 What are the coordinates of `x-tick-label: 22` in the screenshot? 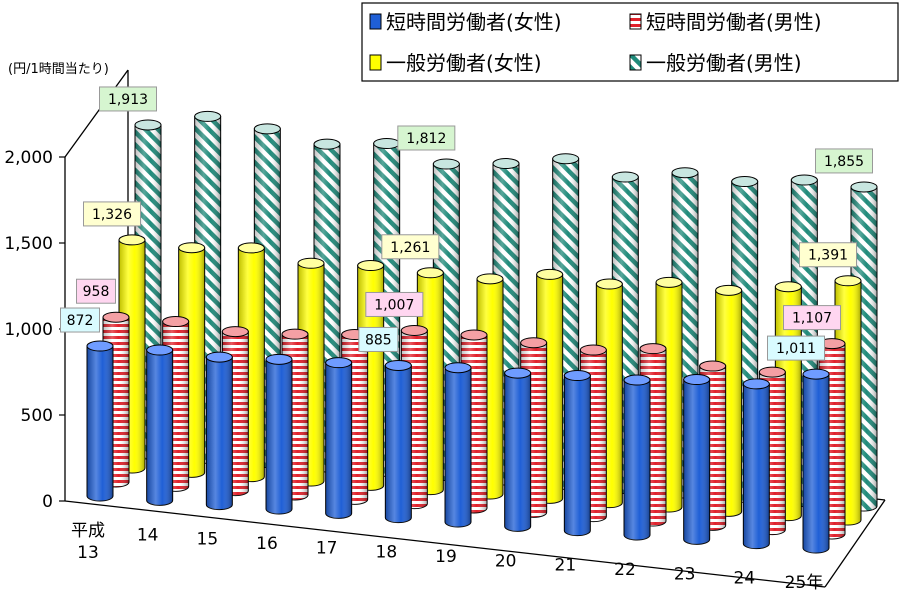 It's located at (625, 570).